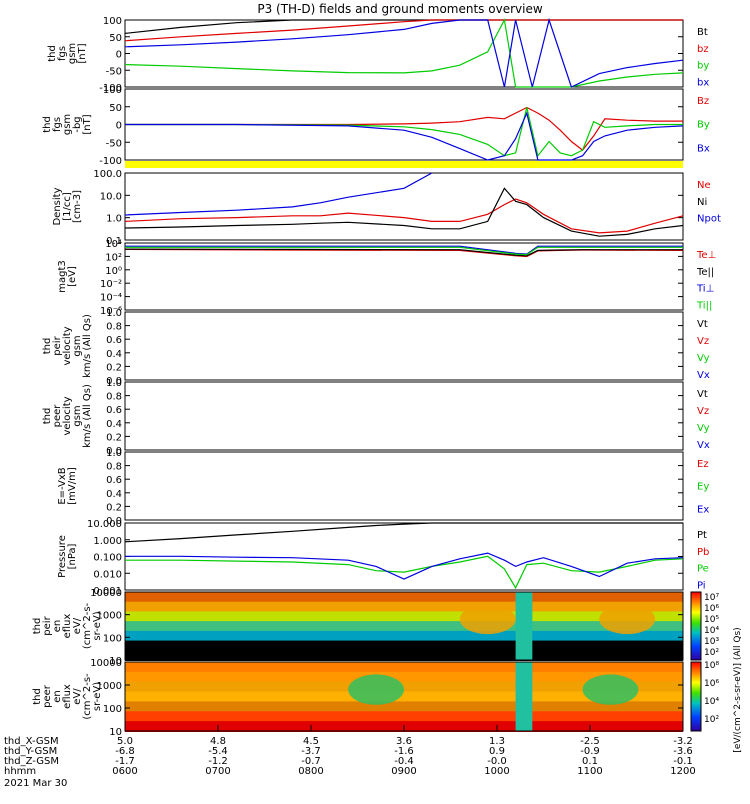 This screenshot has width=750, height=804. What do you see at coordinates (497, 741) in the screenshot?
I see `x-tick-label: 1.3` at bounding box center [497, 741].